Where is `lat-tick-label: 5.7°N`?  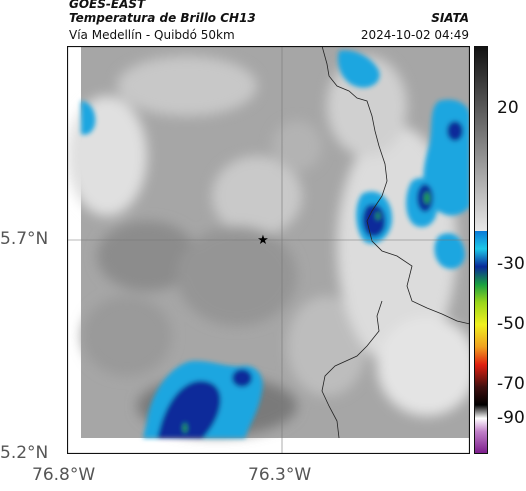 lat-tick-label: 5.7°N is located at coordinates (24, 239).